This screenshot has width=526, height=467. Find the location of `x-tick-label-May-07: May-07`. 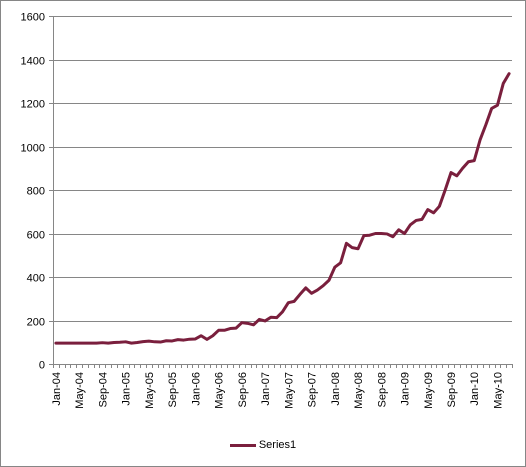

x-tick-label-May-07: May-07 is located at coordinates (289, 390).